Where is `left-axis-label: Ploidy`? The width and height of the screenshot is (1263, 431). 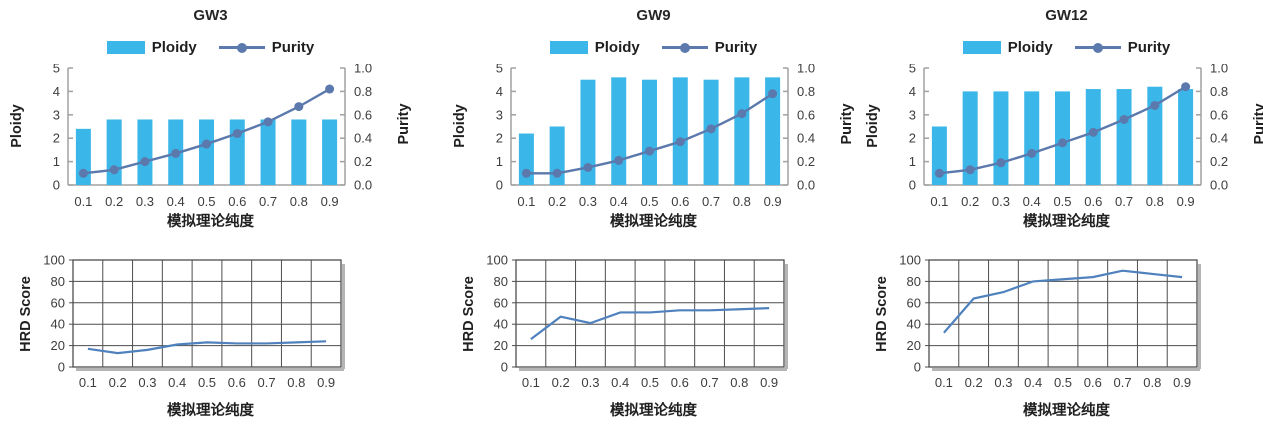
left-axis-label: Ploidy is located at coordinates (873, 126).